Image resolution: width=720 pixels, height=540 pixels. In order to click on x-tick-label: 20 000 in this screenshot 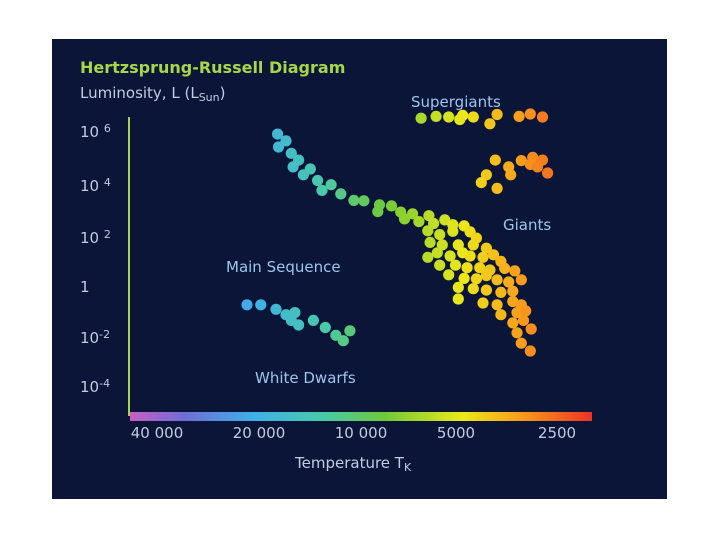, I will do `click(259, 433)`.